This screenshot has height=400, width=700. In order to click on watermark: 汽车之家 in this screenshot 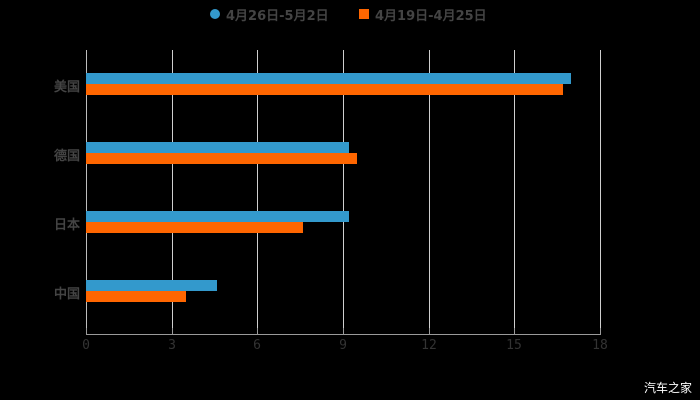, I will do `click(667, 388)`.